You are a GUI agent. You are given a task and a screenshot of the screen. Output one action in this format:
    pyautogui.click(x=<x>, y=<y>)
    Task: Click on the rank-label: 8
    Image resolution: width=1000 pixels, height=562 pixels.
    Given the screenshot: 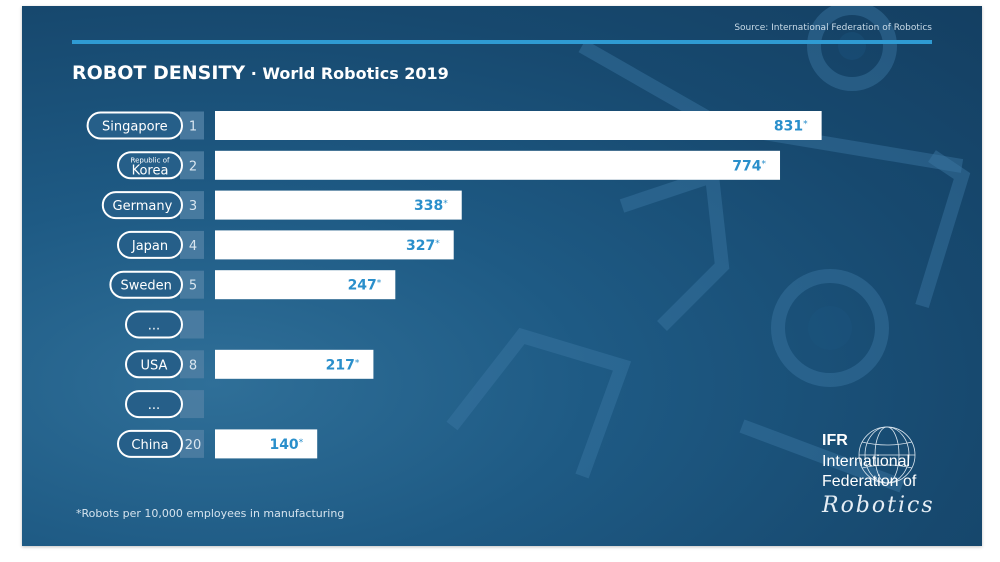 What is the action you would take?
    pyautogui.click(x=193, y=365)
    